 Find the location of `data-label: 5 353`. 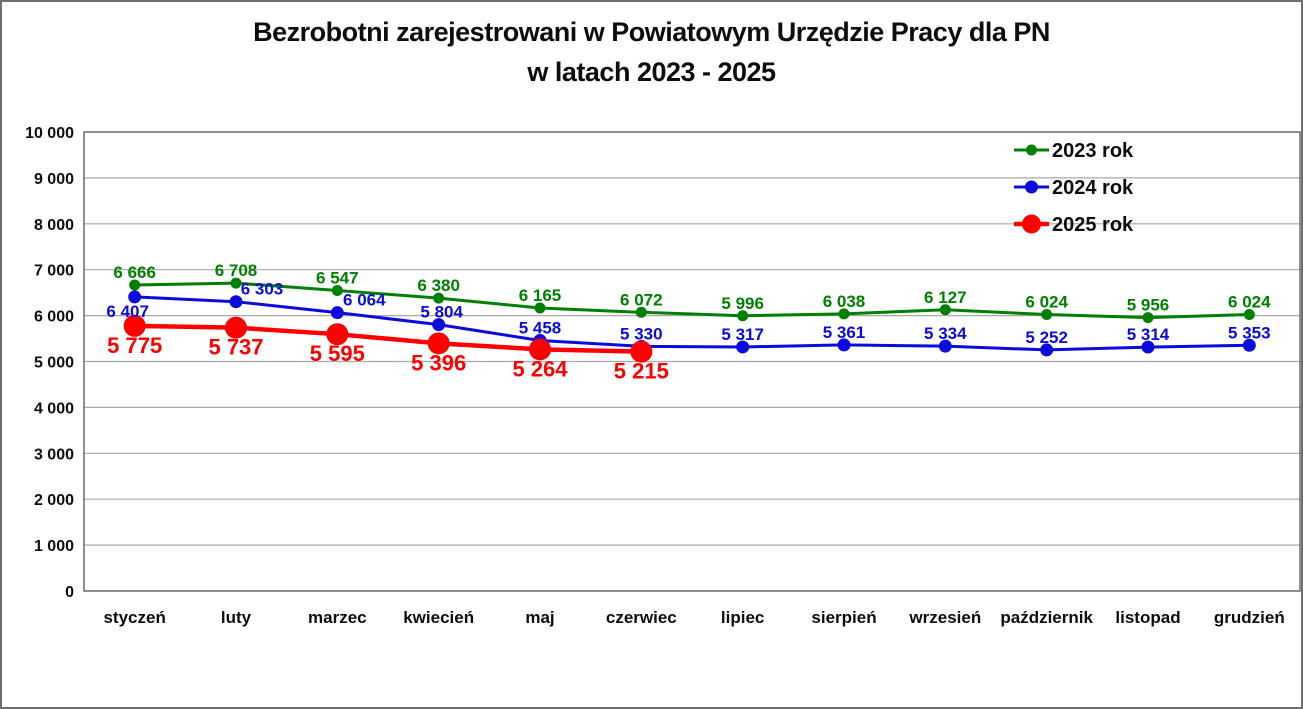

data-label: 5 353 is located at coordinates (1249, 332).